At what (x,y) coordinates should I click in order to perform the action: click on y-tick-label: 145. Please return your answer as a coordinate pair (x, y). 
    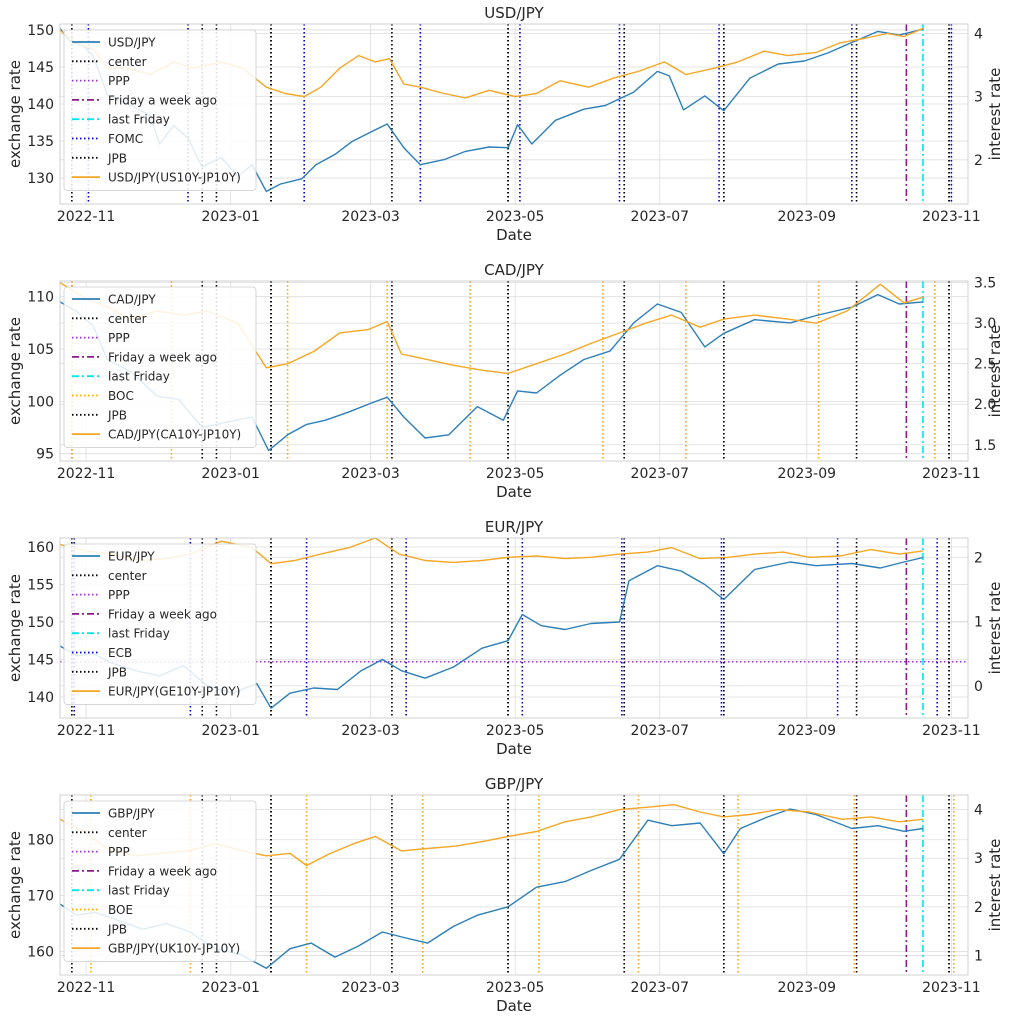
    Looking at the image, I should click on (40, 661).